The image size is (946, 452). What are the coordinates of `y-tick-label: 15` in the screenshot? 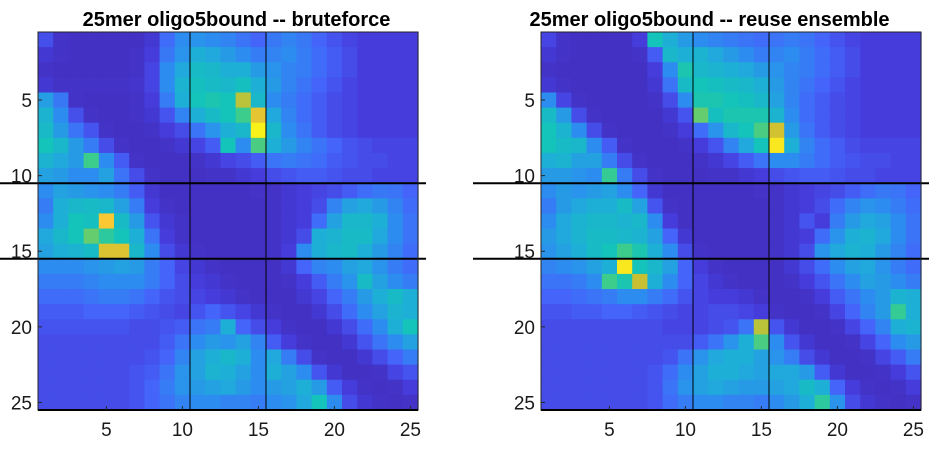 It's located at (21, 252).